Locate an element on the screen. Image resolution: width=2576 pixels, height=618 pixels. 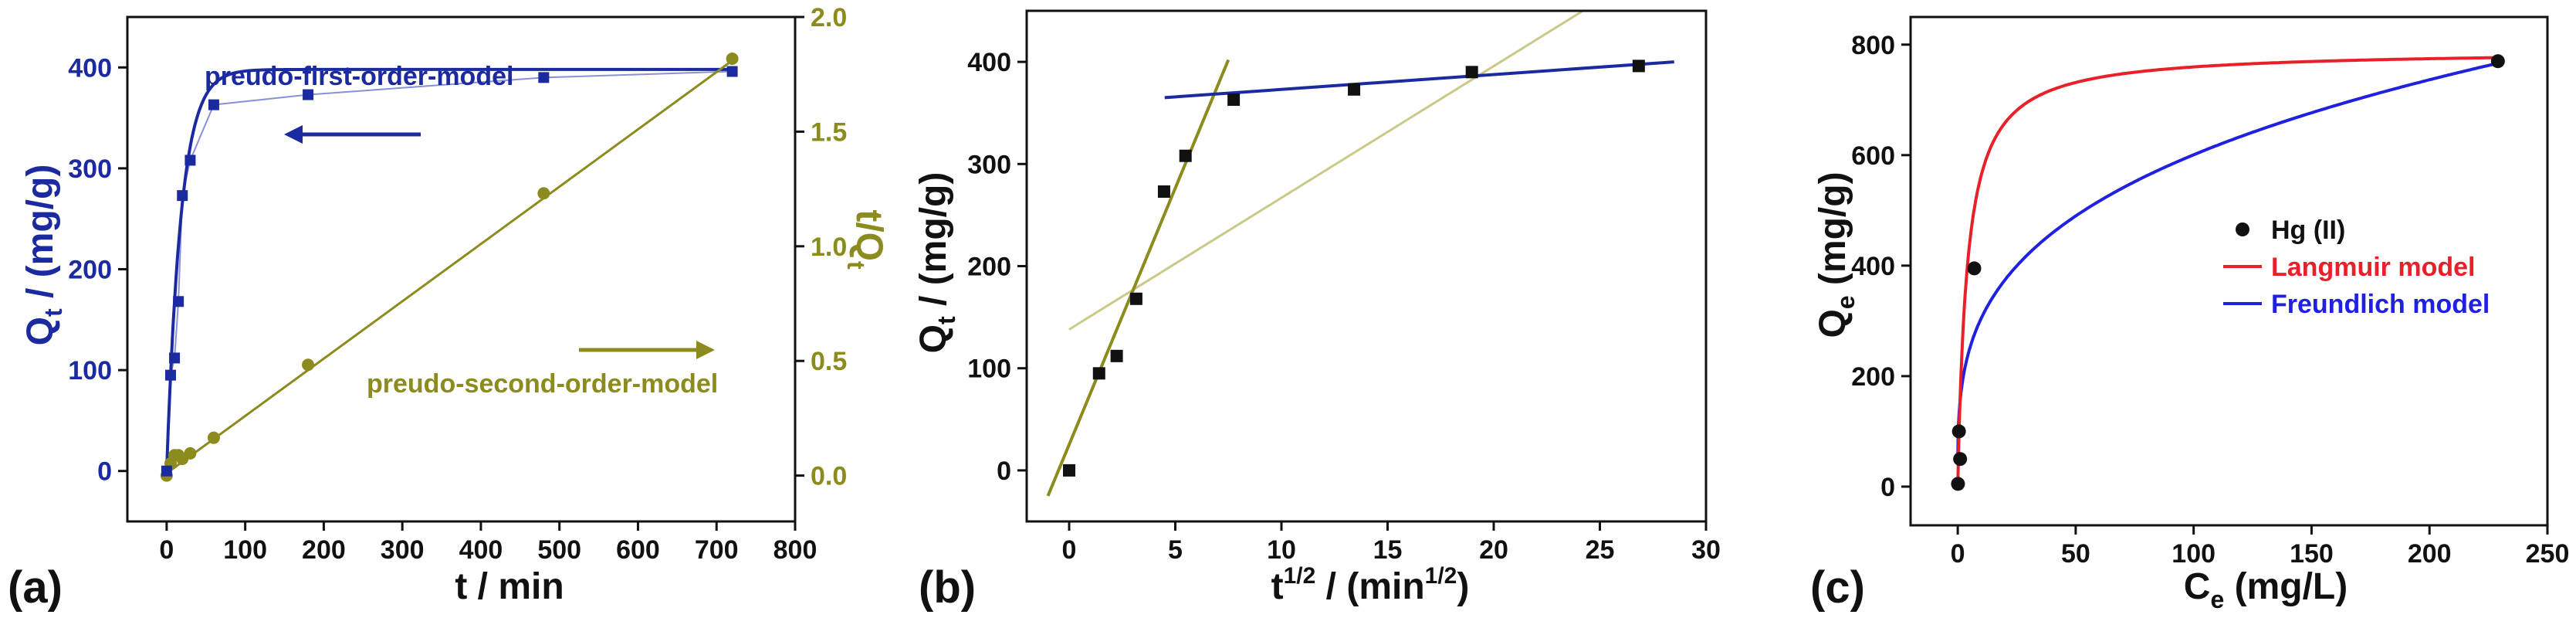
x-tick-label: 30 is located at coordinates (1706, 550).